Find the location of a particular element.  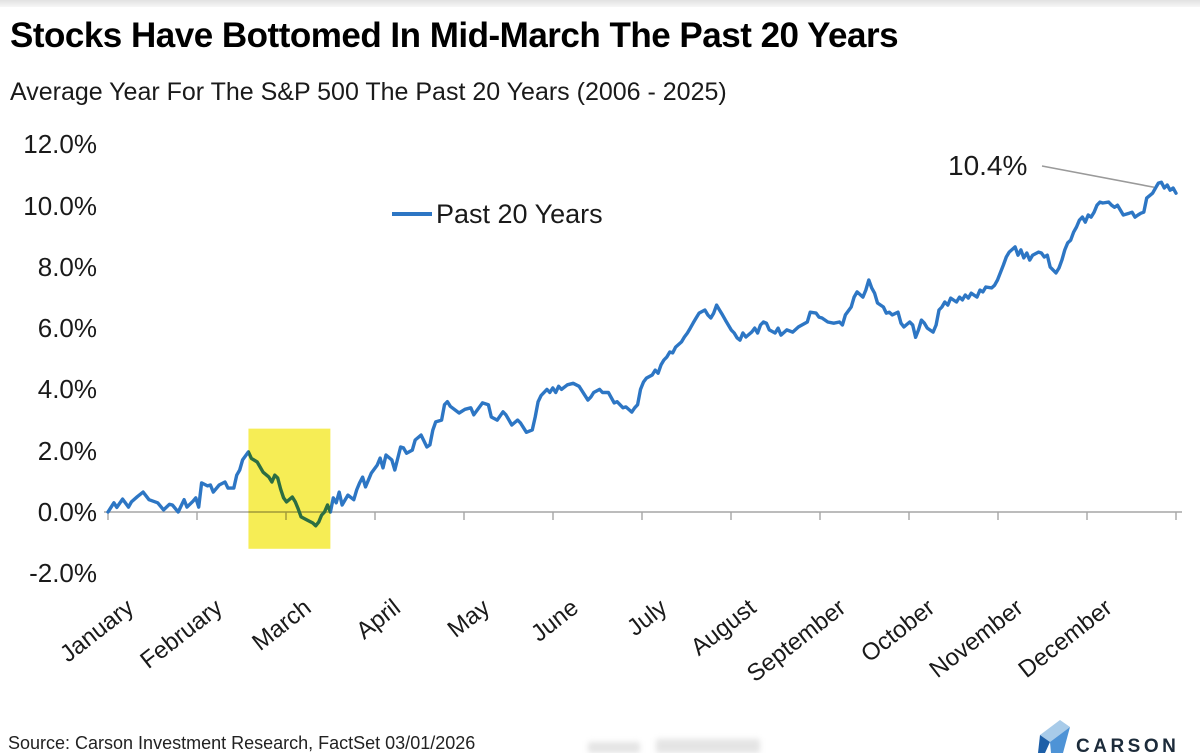

top-edge-artifact is located at coordinates (600, 3).